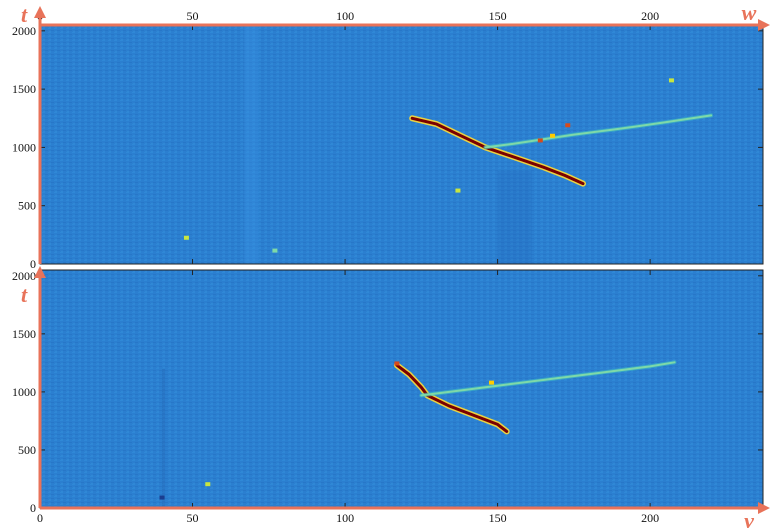  What do you see at coordinates (764, 25) in the screenshot?
I see `x-arrowhead-w` at bounding box center [764, 25].